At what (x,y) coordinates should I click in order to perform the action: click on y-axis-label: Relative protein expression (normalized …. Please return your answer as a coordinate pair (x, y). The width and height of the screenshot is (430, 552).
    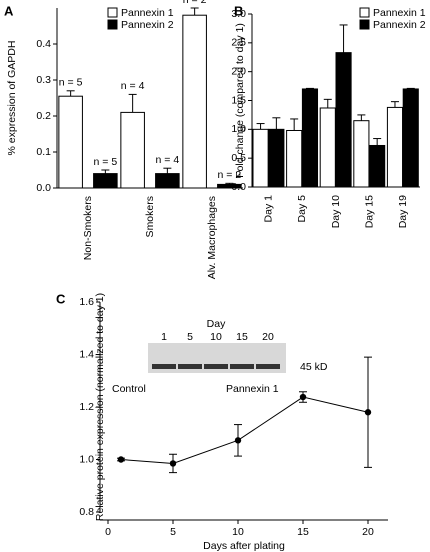
    Looking at the image, I should click on (100, 407).